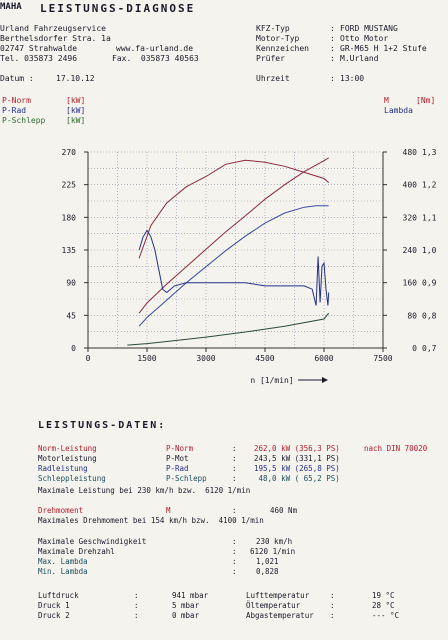 The height and width of the screenshot is (640, 448). What do you see at coordinates (73, 348) in the screenshot?
I see `y-left-tick-label: 0` at bounding box center [73, 348].